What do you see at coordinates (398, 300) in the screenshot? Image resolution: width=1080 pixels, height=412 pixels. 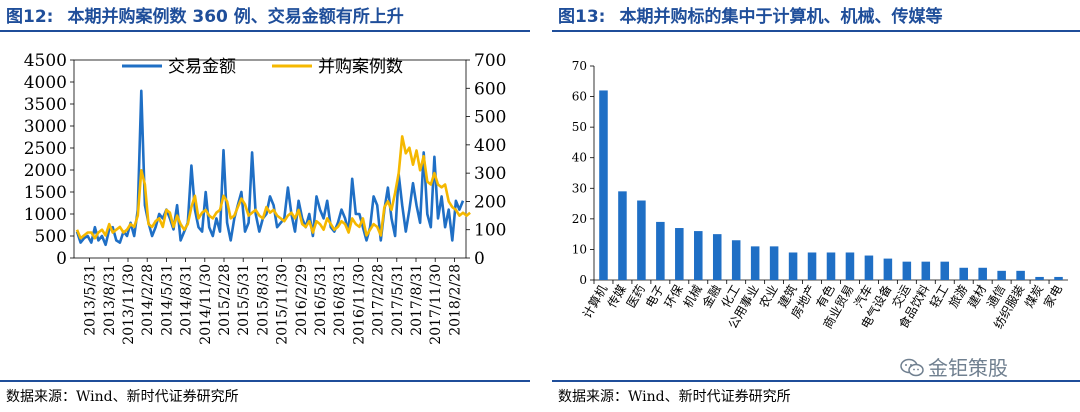 I see `x-tick-label: 2017/5/31` at bounding box center [398, 300].